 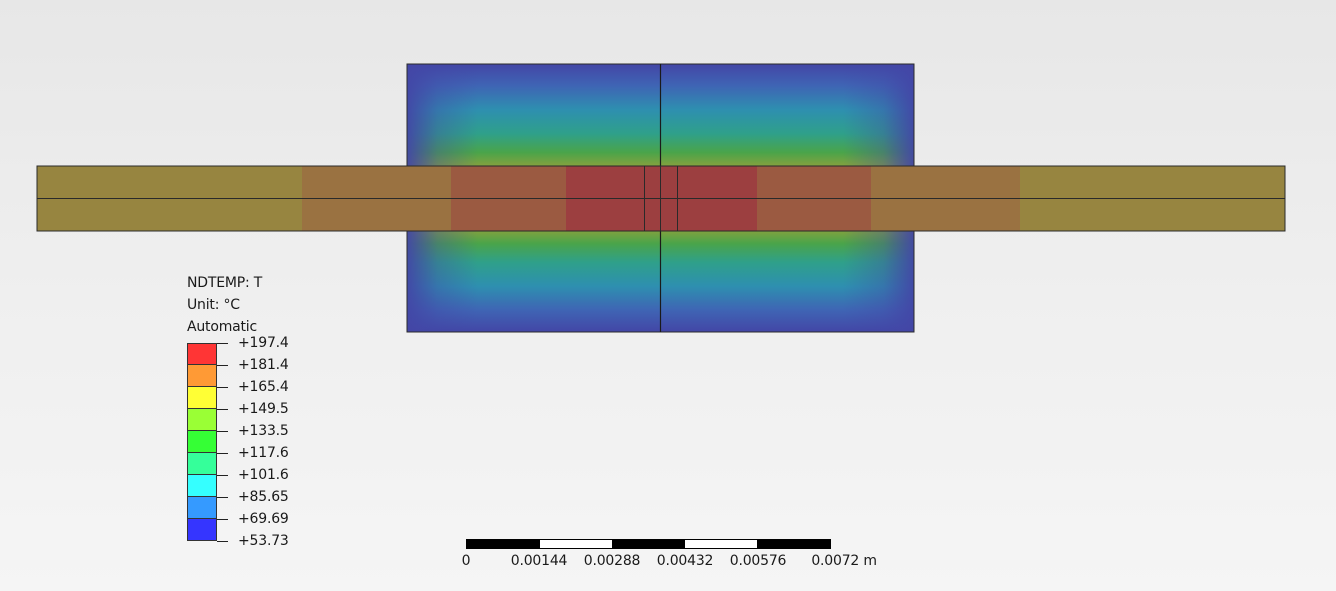 I want to click on scale-bar-label: 0.00576, so click(x=758, y=561).